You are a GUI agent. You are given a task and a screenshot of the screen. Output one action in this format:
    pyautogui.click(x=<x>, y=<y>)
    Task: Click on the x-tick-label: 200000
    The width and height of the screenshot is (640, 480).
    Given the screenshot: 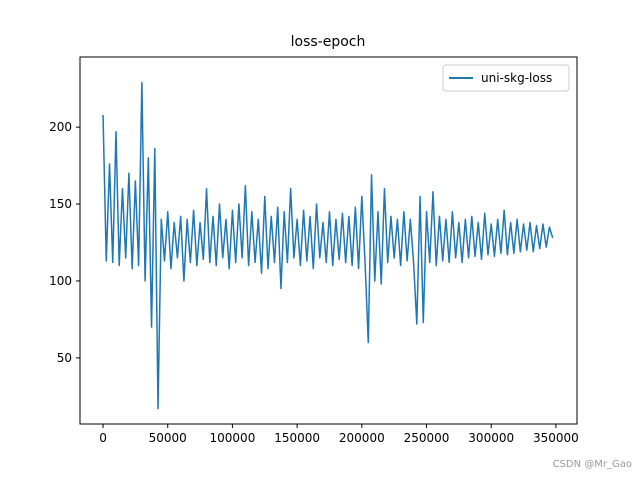 What is the action you would take?
    pyautogui.click(x=362, y=438)
    